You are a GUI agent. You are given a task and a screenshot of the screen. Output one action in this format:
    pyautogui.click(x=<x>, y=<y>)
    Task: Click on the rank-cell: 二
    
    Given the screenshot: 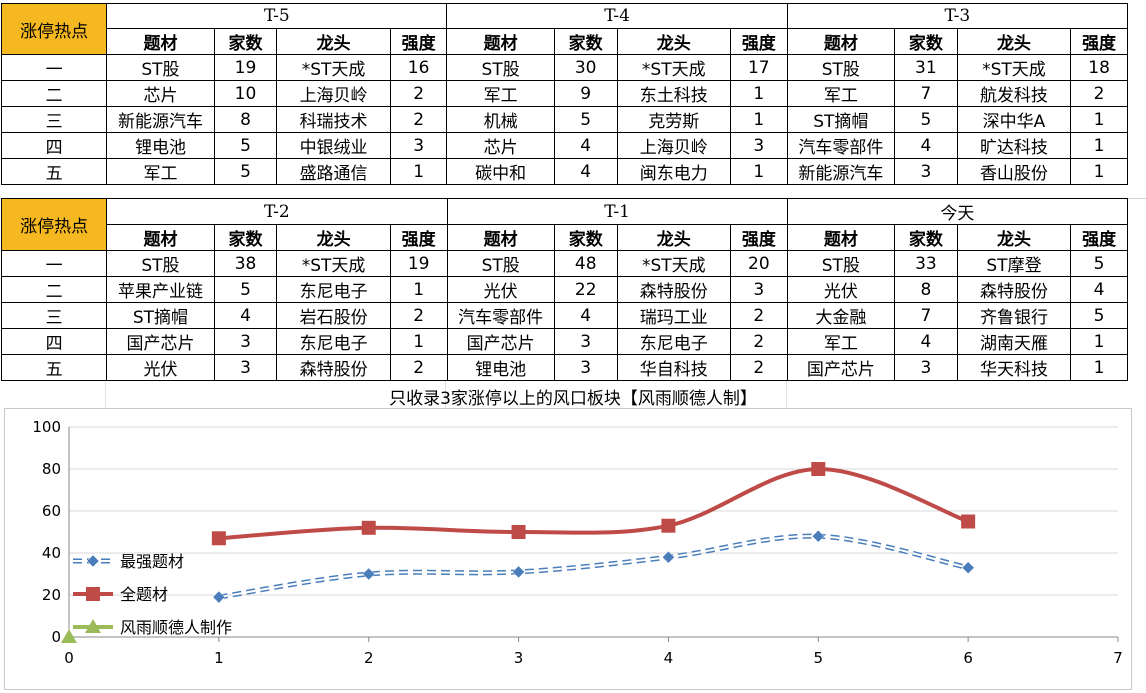 What is the action you would take?
    pyautogui.click(x=54, y=93)
    